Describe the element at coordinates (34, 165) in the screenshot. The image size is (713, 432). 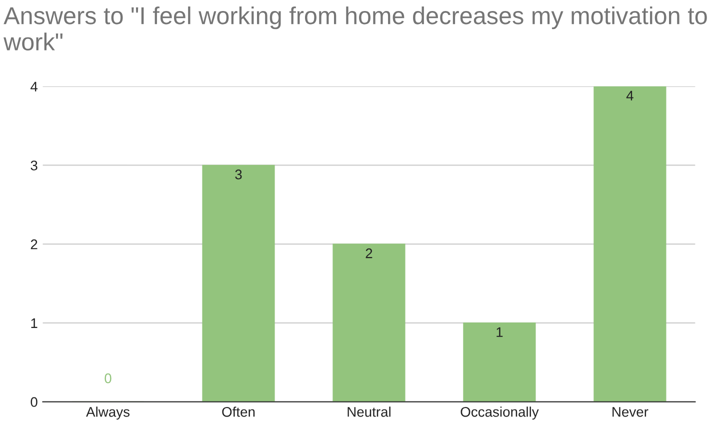
I see `y-tick-label: 3` at that location.